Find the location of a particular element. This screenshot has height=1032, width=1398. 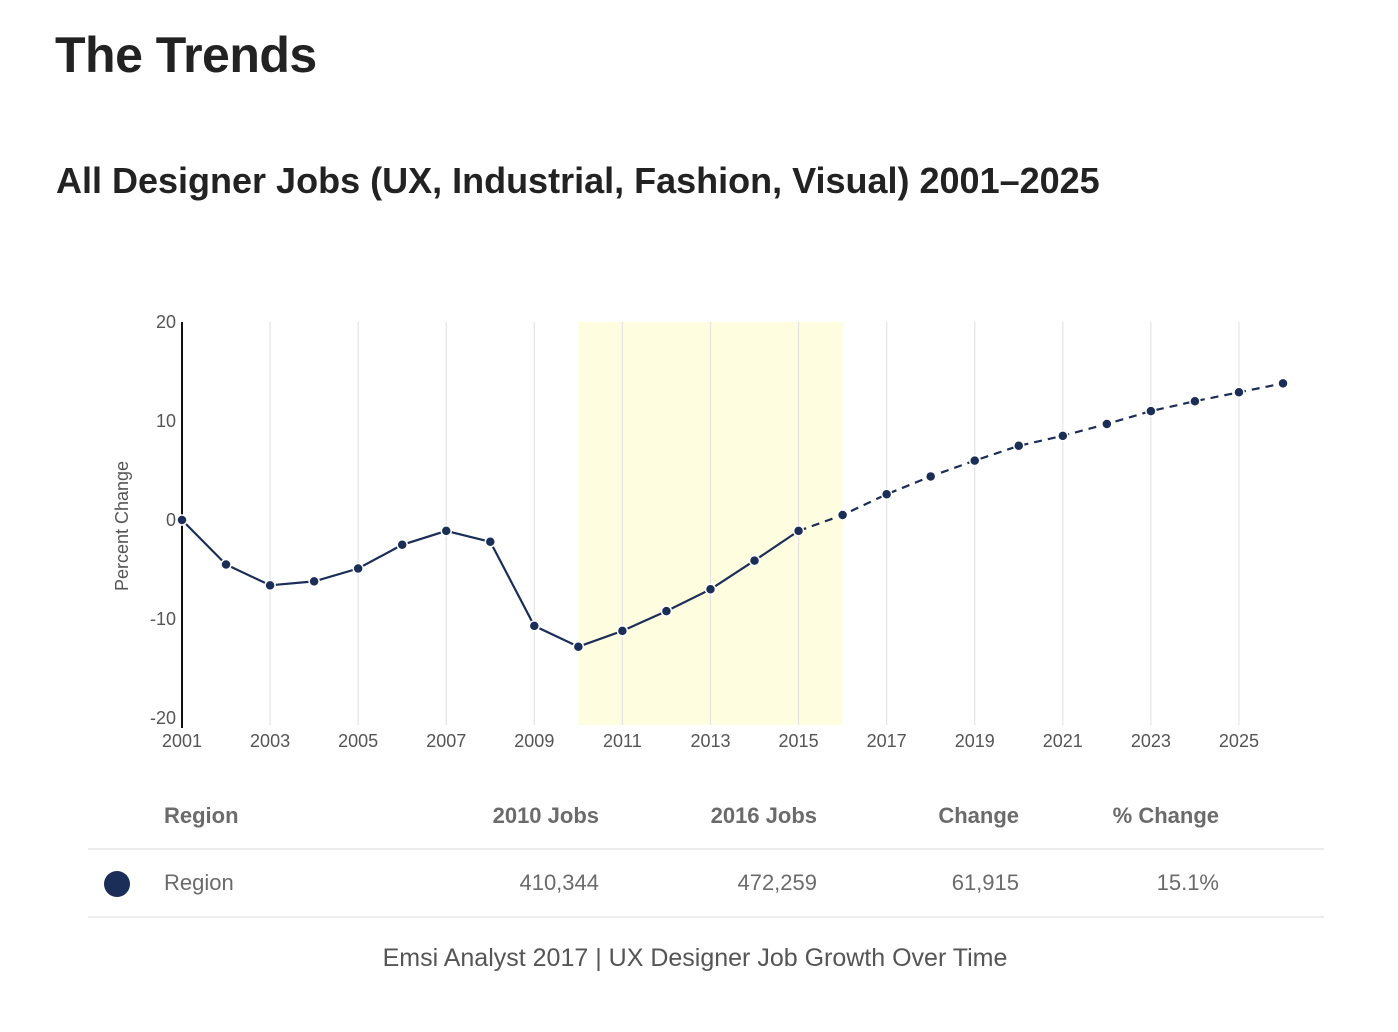

page-heading: The Trends is located at coordinates (186, 55).